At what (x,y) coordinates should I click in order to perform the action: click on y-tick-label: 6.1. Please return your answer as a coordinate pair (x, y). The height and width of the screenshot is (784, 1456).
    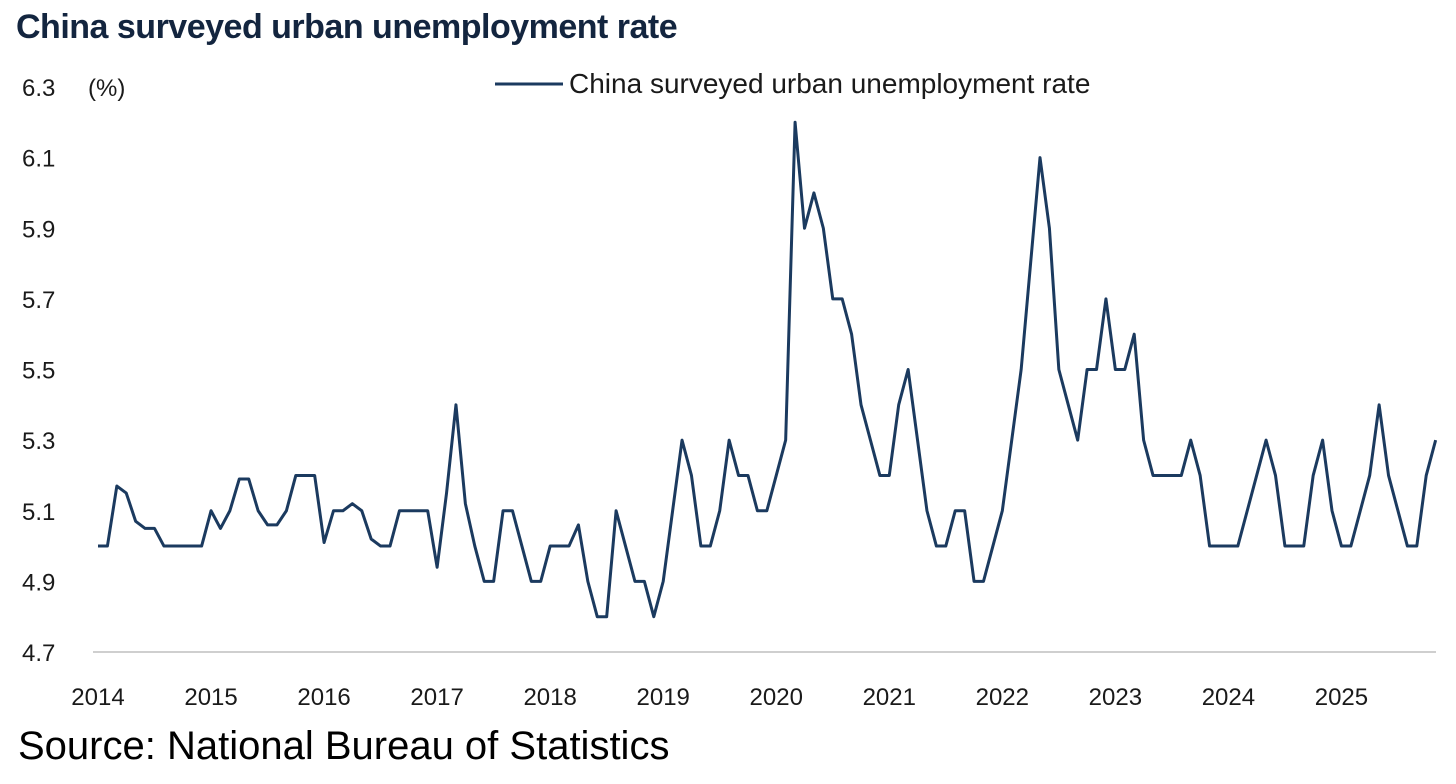
    Looking at the image, I should click on (38, 159).